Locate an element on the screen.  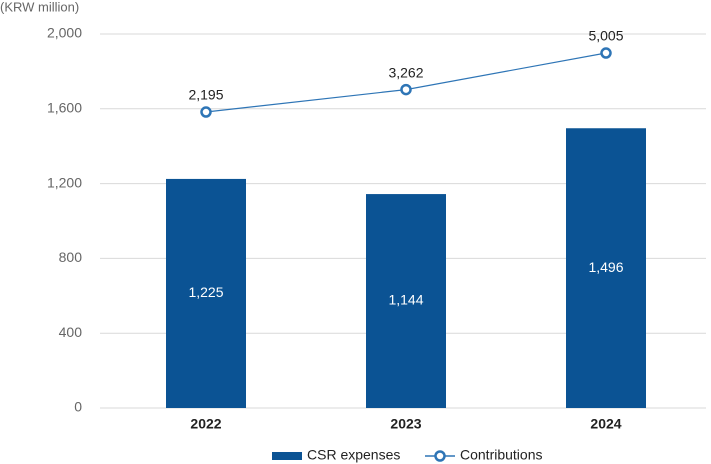
y-tick-label: 1,200 is located at coordinates (64, 182).